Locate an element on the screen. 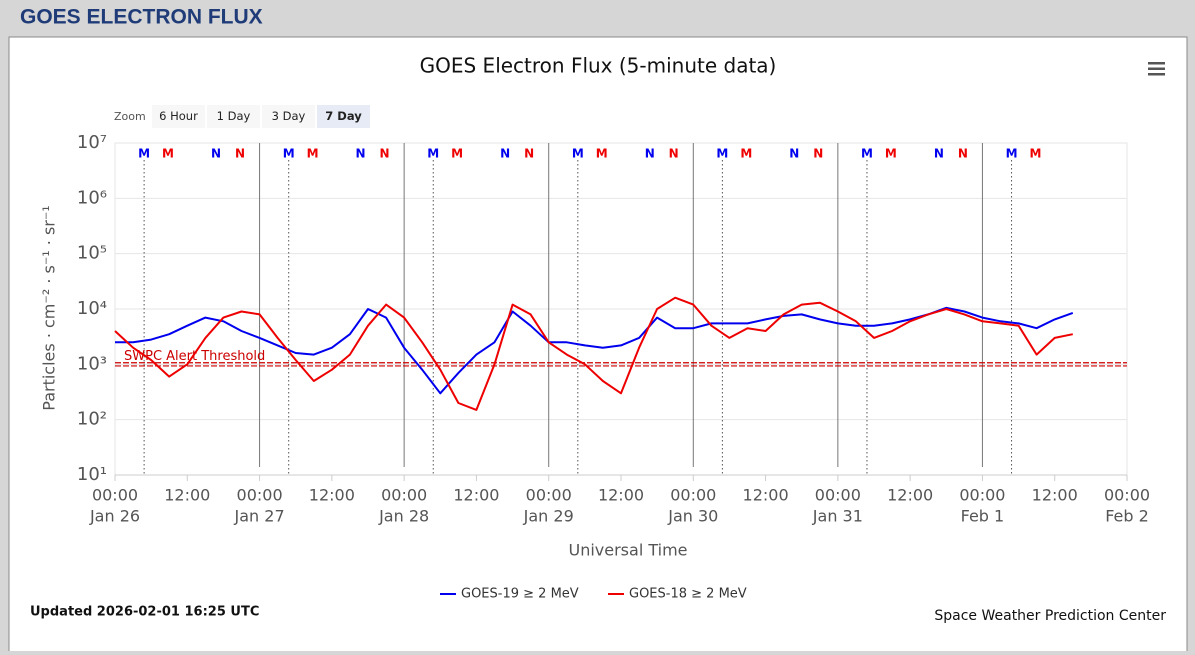 This screenshot has width=1195, height=655. x-tick-sublabel: Jan 31 is located at coordinates (837, 516).